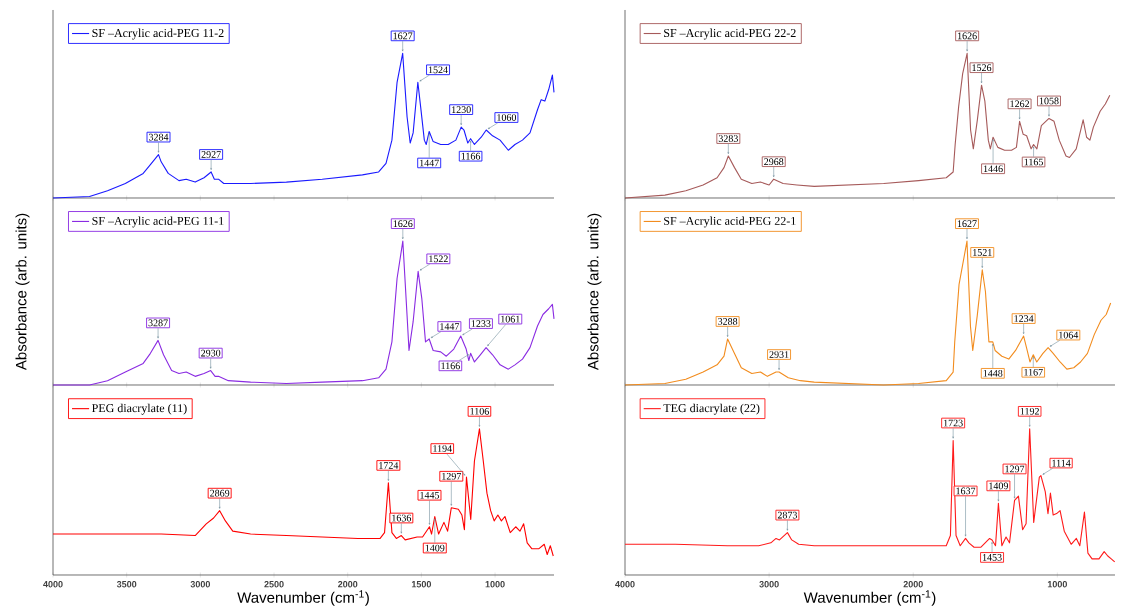 The height and width of the screenshot is (612, 1121). What do you see at coordinates (421, 584) in the screenshot?
I see `x-tick-label: 1500` at bounding box center [421, 584].